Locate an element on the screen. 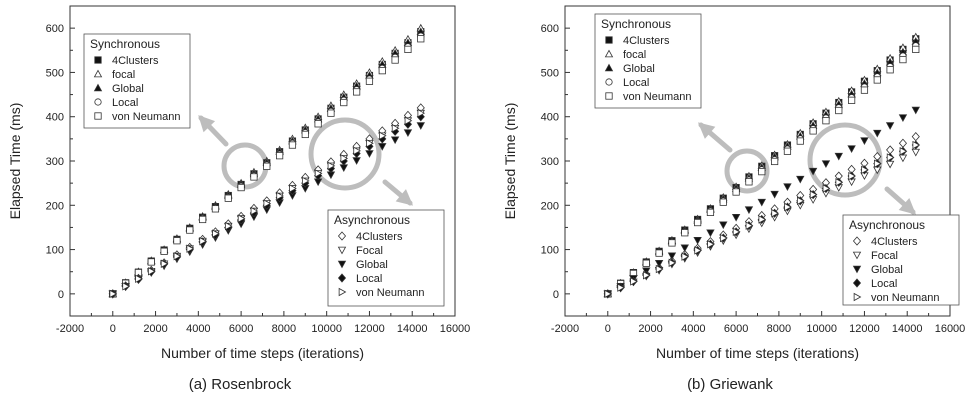 The image size is (970, 406). x-tick-label: 14000 is located at coordinates (907, 329).